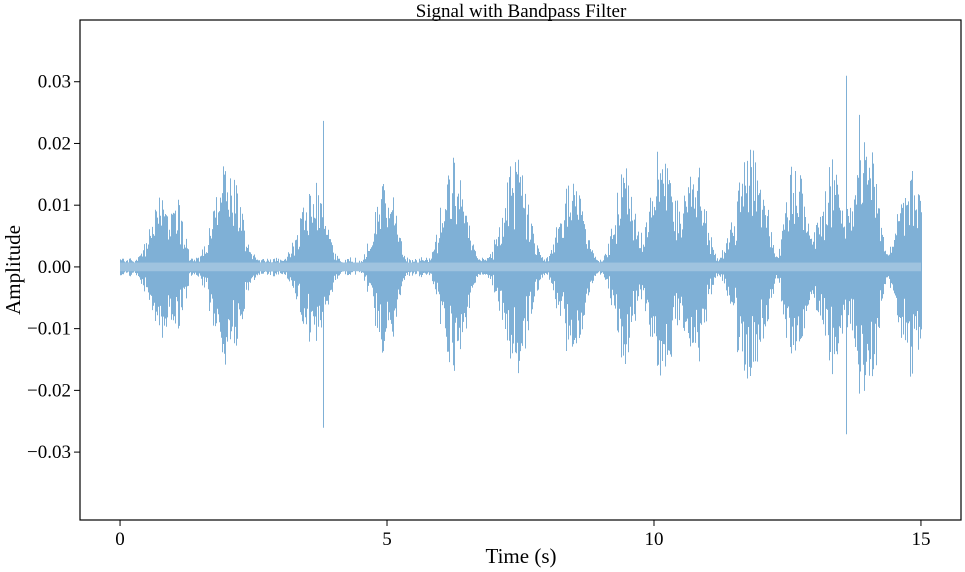 This screenshot has width=965, height=572. What do you see at coordinates (521, 556) in the screenshot?
I see `x-axis-label: Time (s)` at bounding box center [521, 556].